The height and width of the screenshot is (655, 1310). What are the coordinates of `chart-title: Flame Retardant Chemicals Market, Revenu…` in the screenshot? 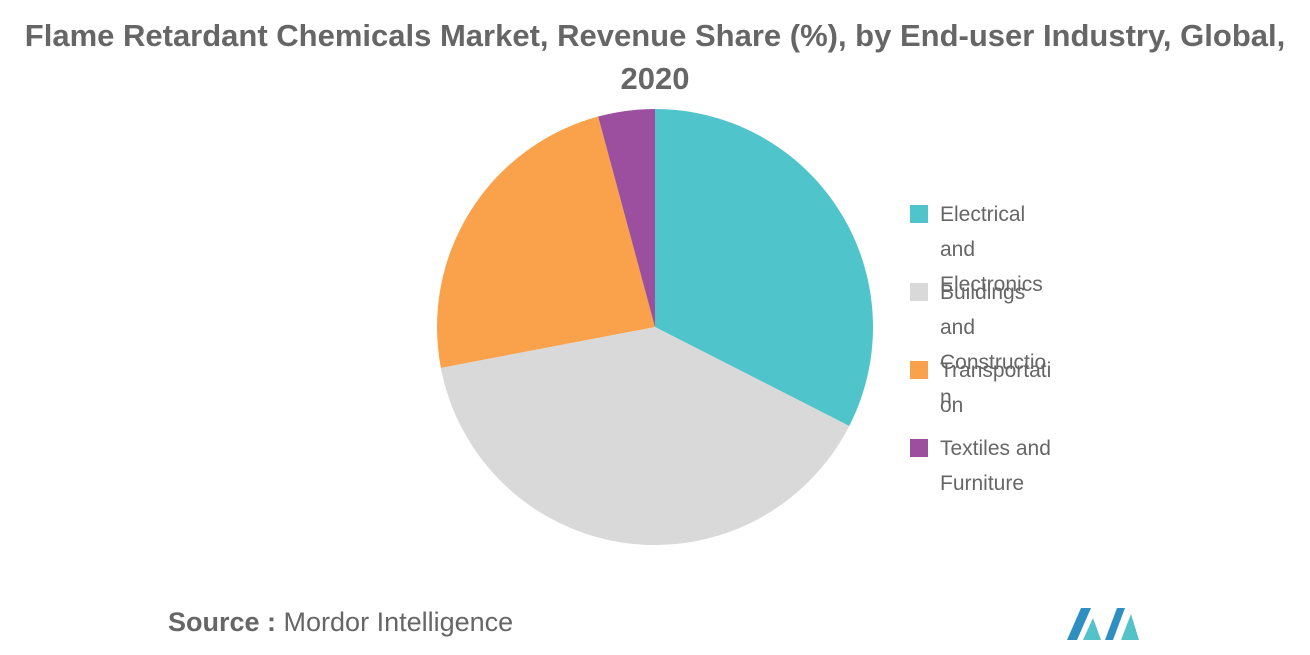 It's located at (655, 57).